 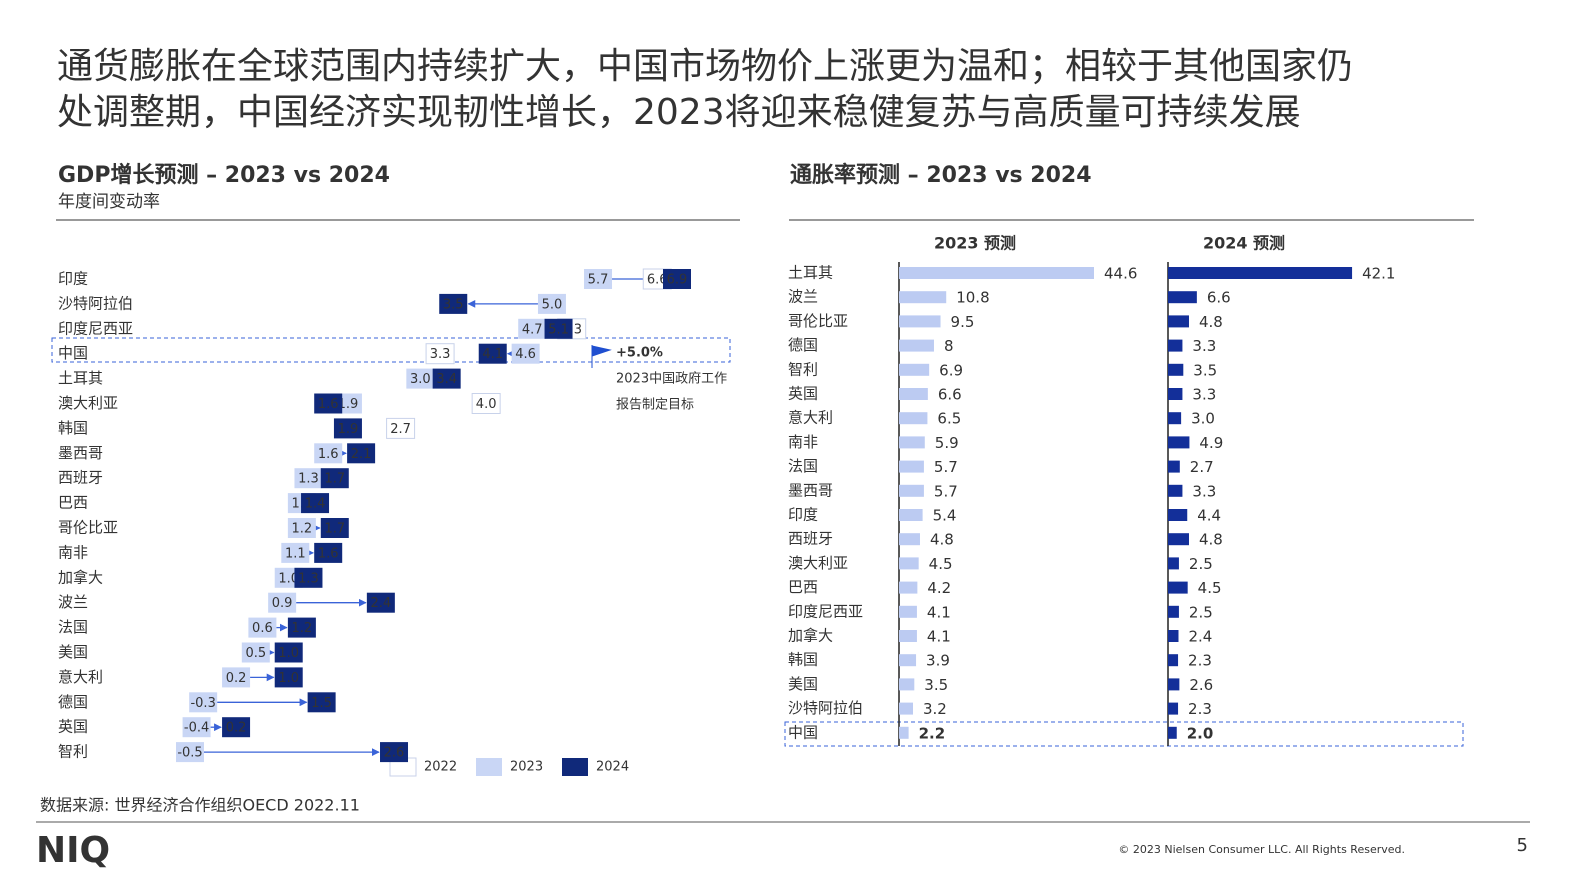 What do you see at coordinates (803, 684) in the screenshot?
I see `category-label: 美国` at bounding box center [803, 684].